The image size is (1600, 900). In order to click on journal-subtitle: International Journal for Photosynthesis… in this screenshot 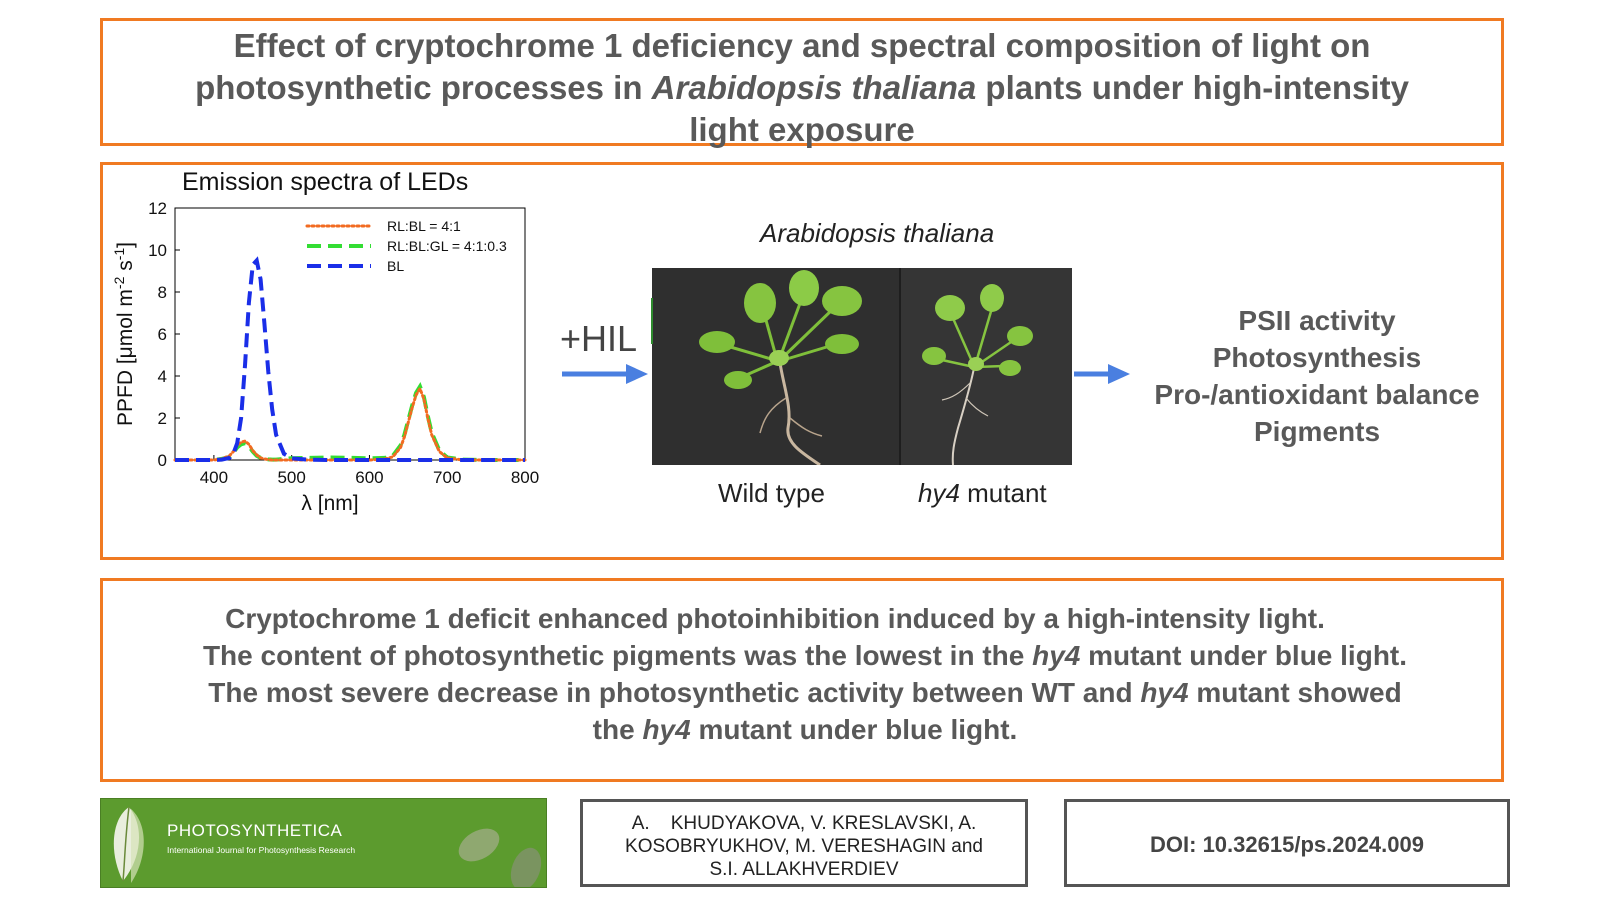, I will do `click(261, 850)`.